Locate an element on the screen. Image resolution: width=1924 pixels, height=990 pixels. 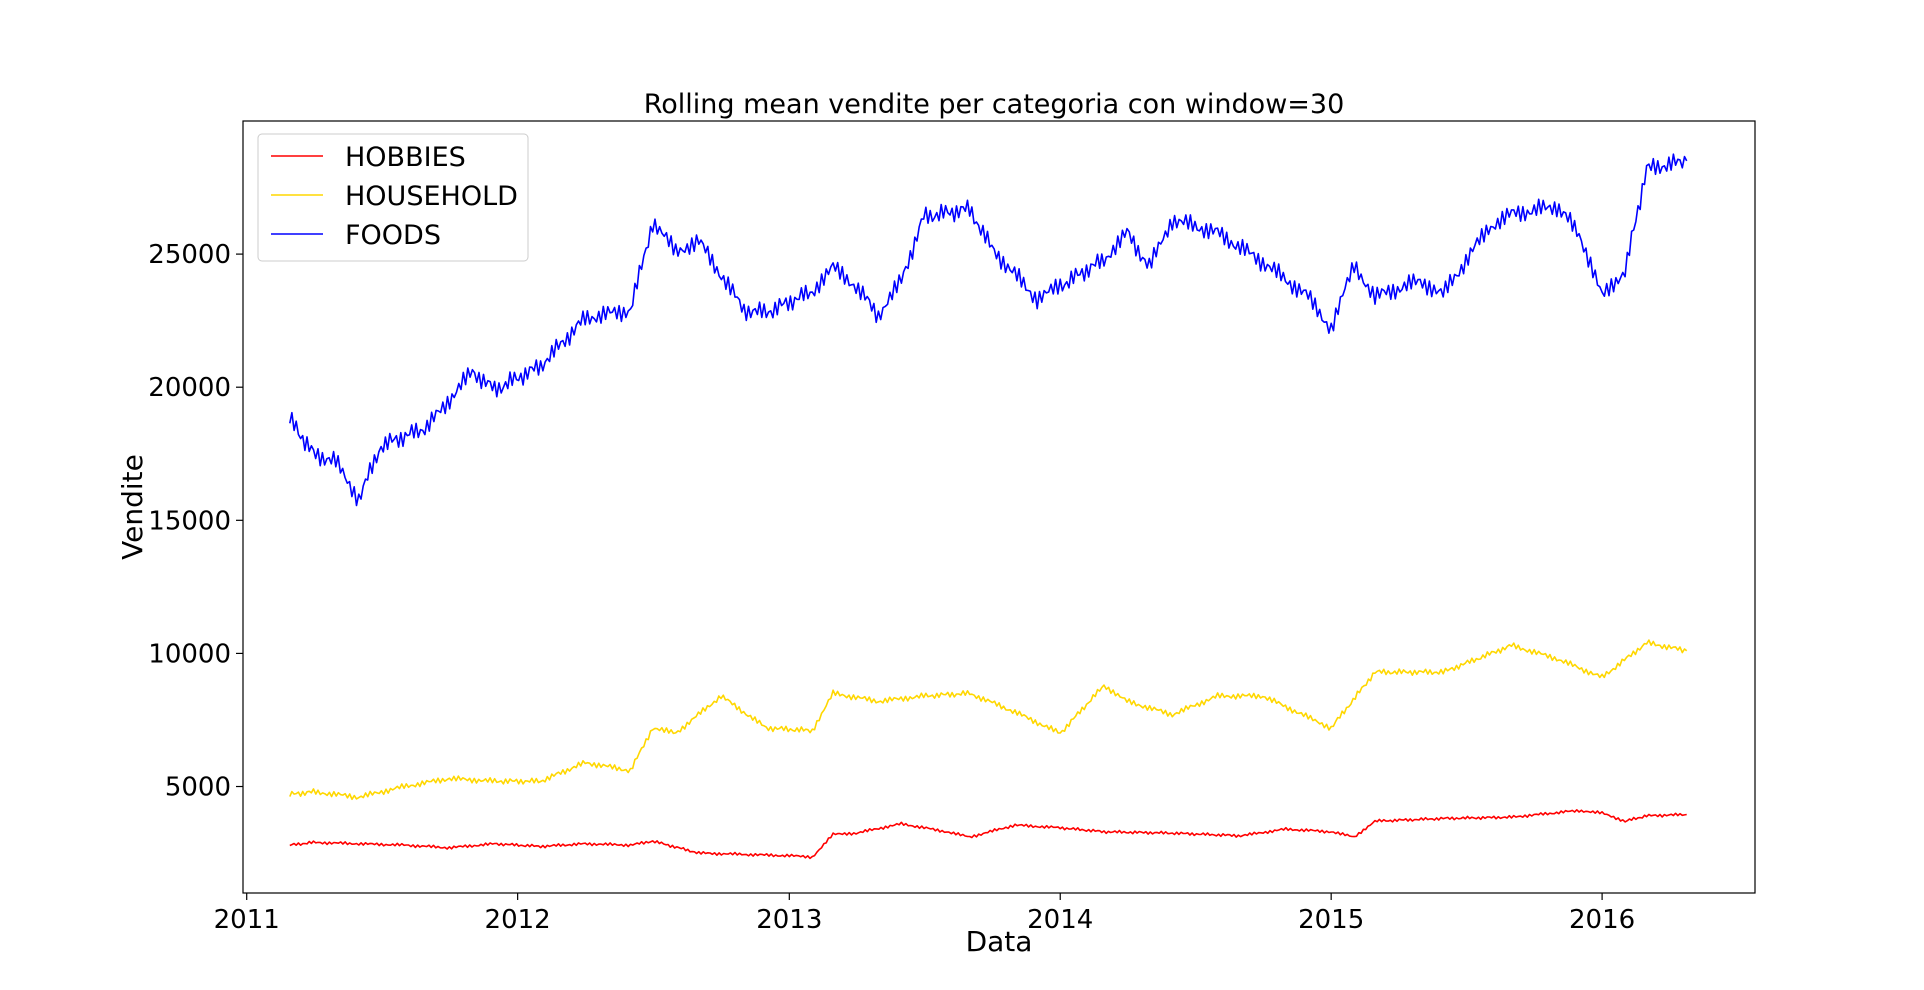
y-axis-label: Vendite is located at coordinates (132, 507).